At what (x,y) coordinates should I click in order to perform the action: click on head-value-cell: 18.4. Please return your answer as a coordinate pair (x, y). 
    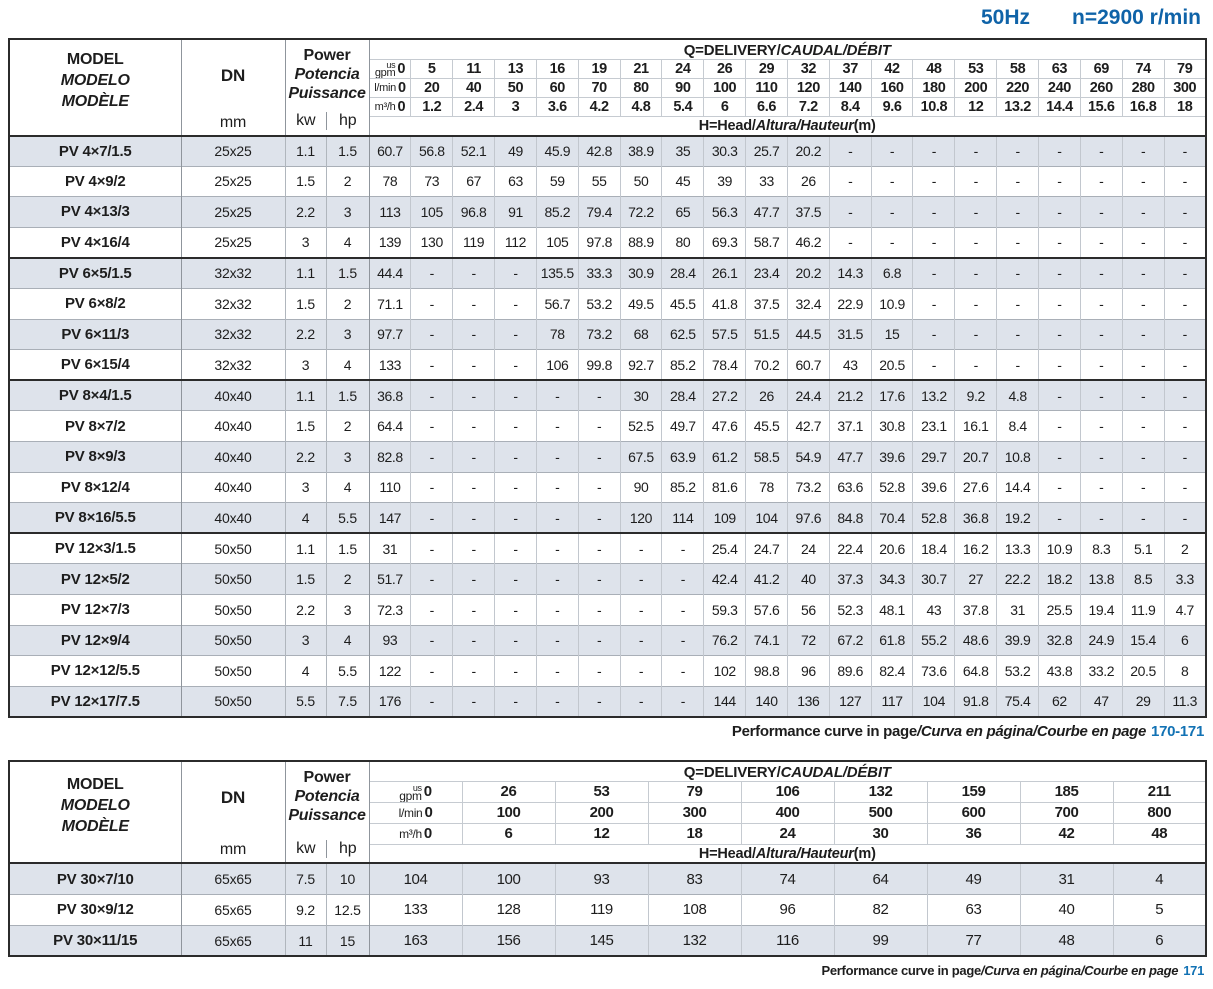
    Looking at the image, I should click on (934, 548).